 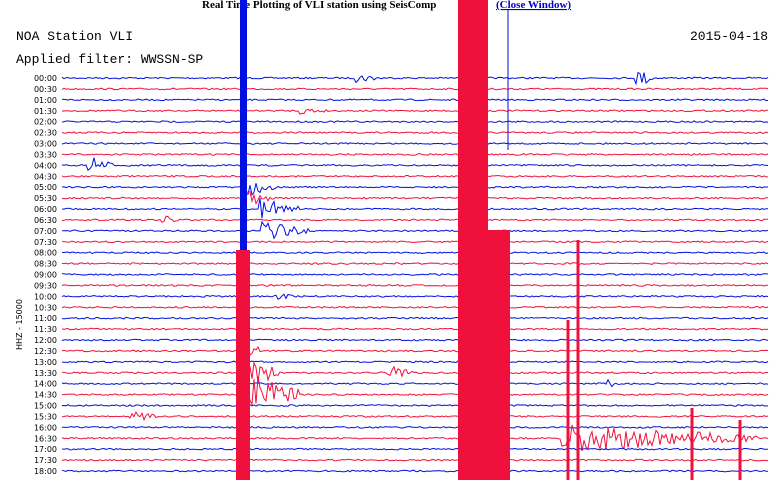 I want to click on time-label: 11:00, so click(x=45, y=318).